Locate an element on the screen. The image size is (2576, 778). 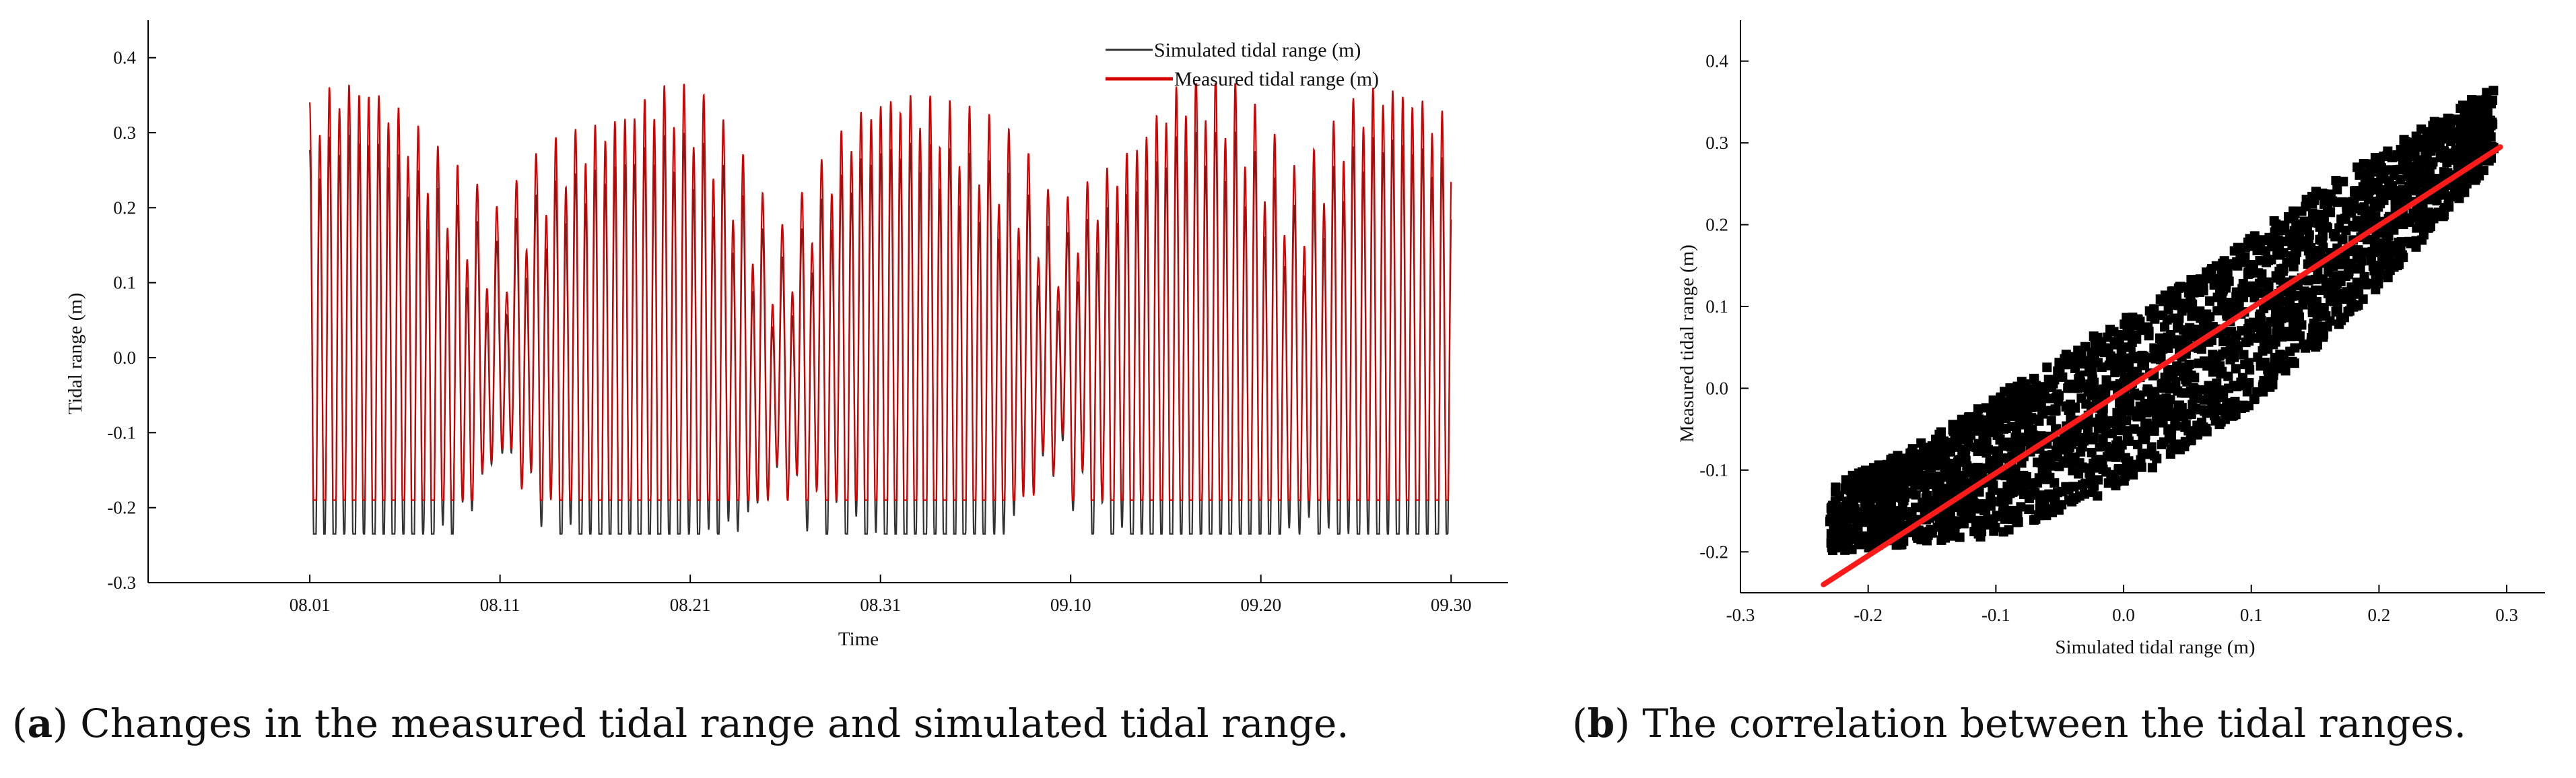
x-tick-label: 08.31 is located at coordinates (881, 605).